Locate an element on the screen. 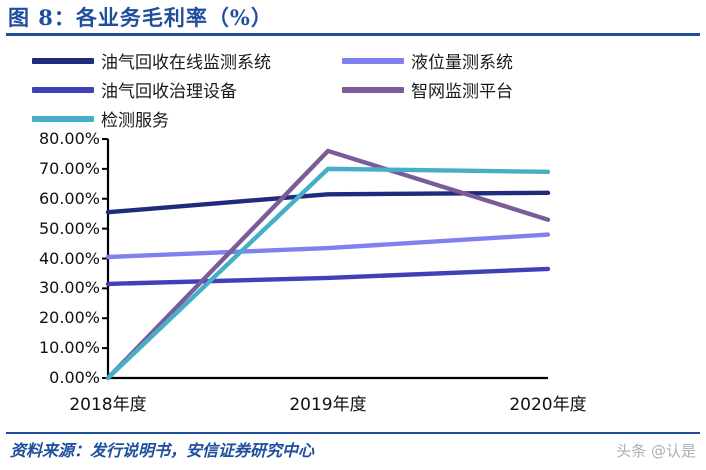  legend-item-3: 液位量测系统 is located at coordinates (427, 60).